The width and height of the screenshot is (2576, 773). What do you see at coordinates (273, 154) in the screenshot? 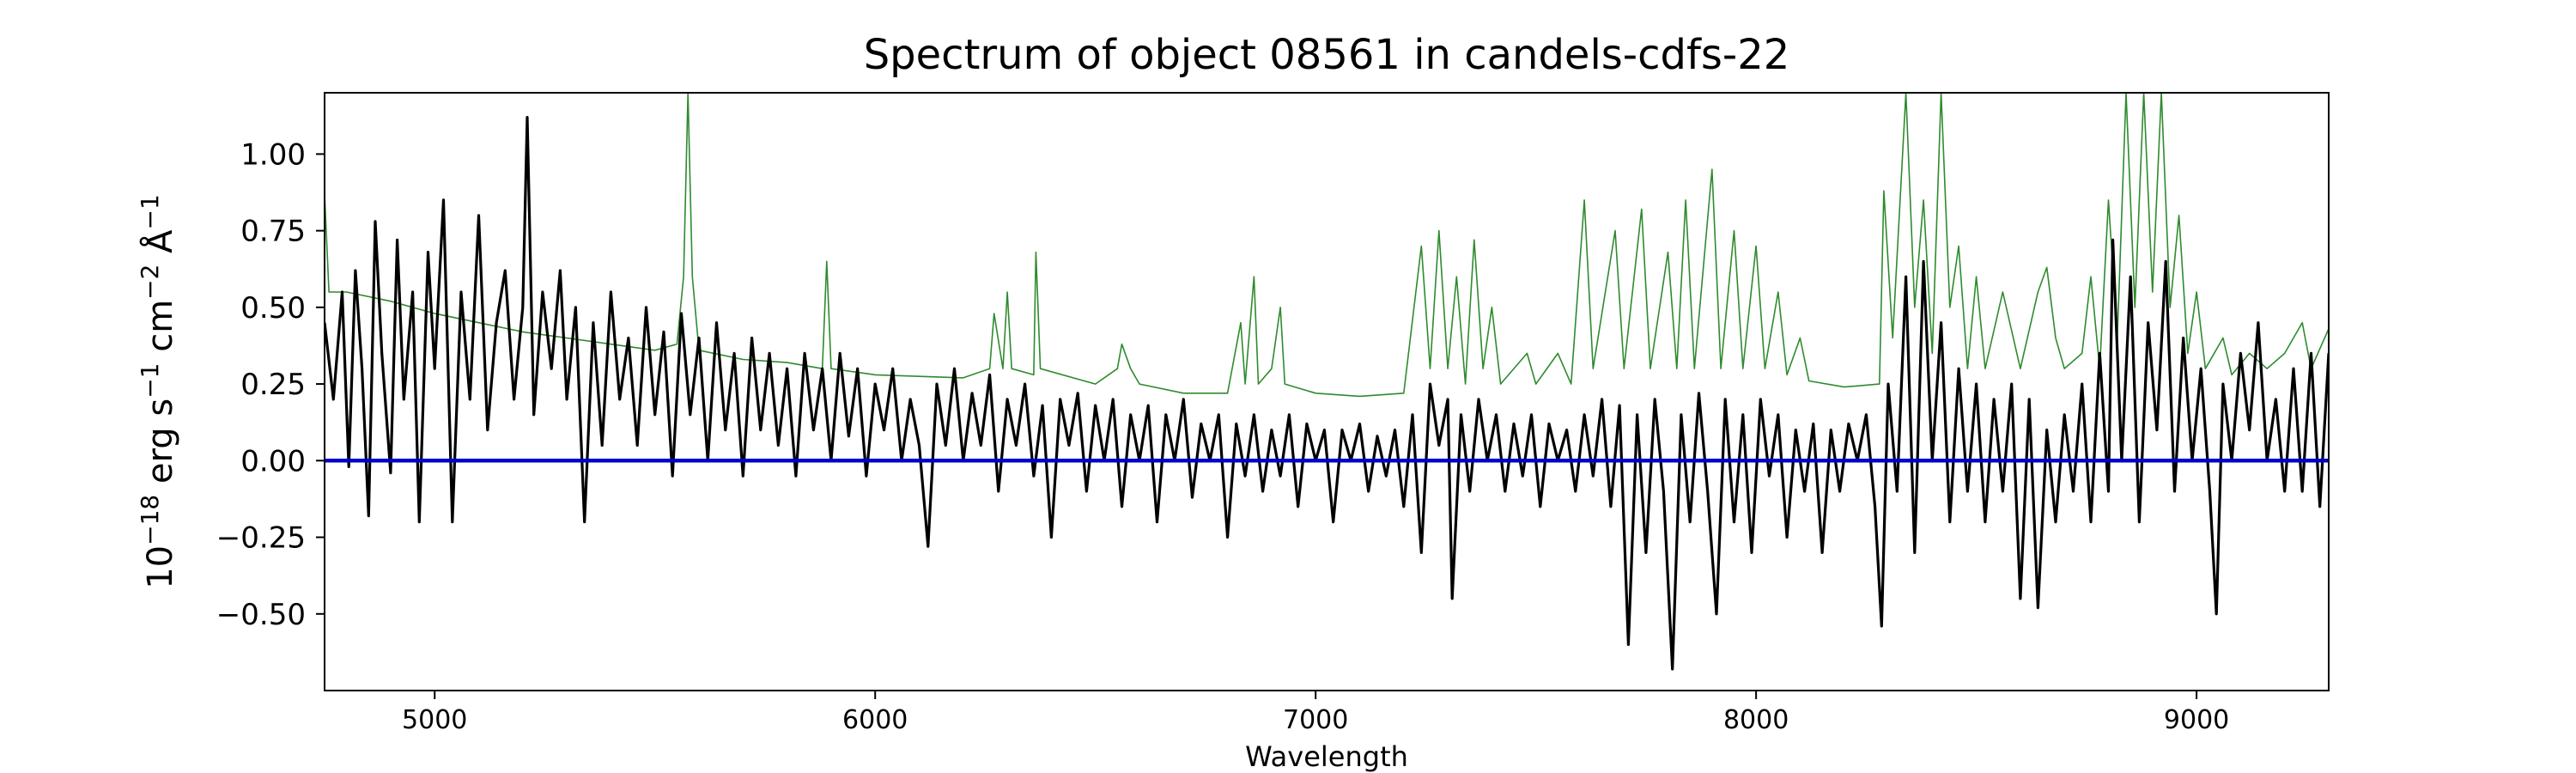
I see `y-tick-label: 1.00` at bounding box center [273, 154].